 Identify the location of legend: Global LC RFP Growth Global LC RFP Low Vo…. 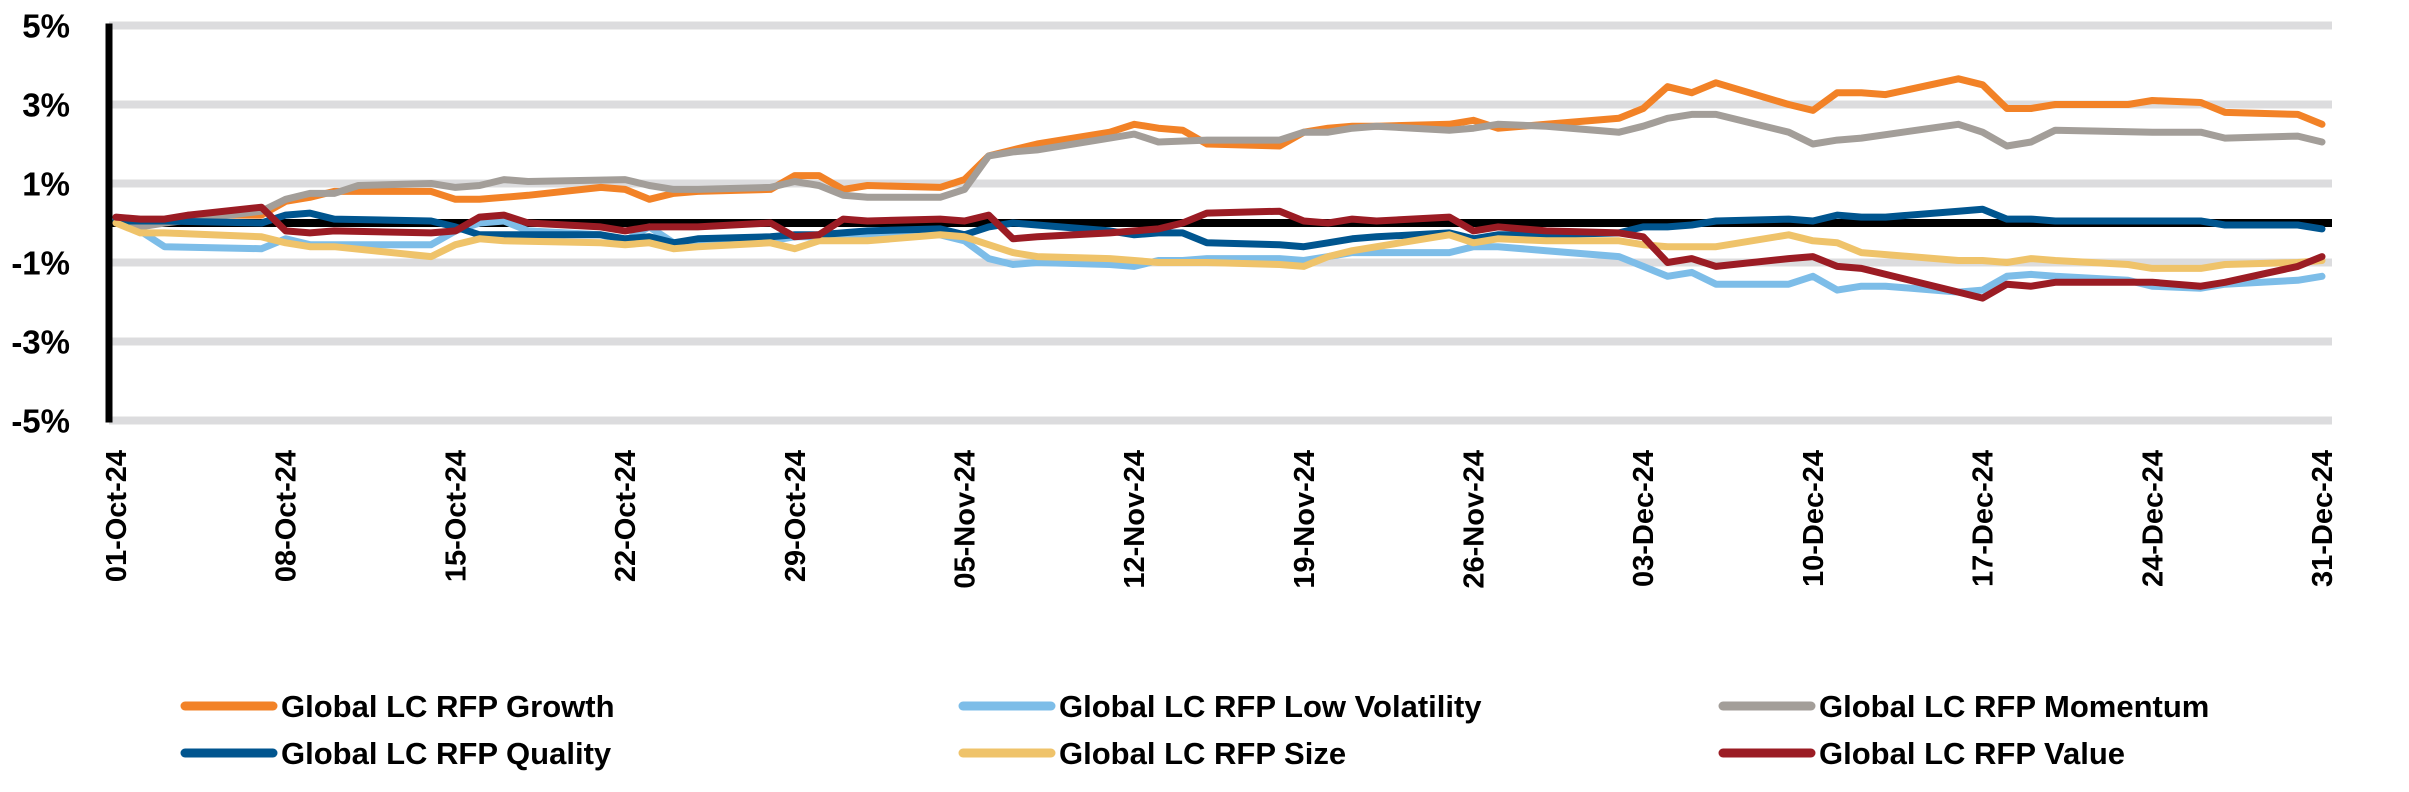
(1194, 730).